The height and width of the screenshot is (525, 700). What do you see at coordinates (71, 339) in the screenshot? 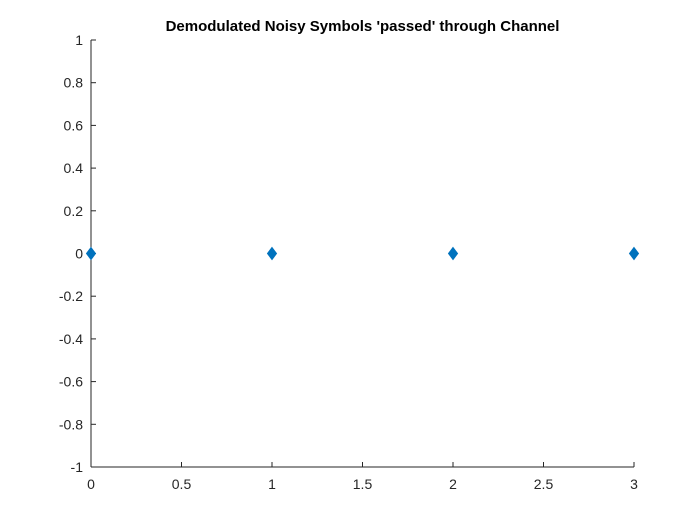
I see `y-tick-label: -0.4` at bounding box center [71, 339].